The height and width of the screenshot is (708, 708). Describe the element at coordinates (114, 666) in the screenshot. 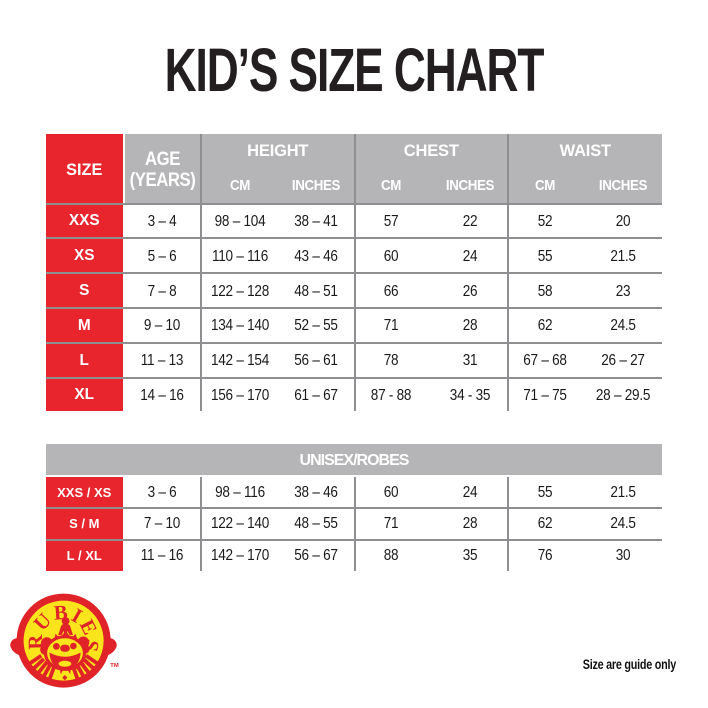

I see `svg-text: TM` at that location.